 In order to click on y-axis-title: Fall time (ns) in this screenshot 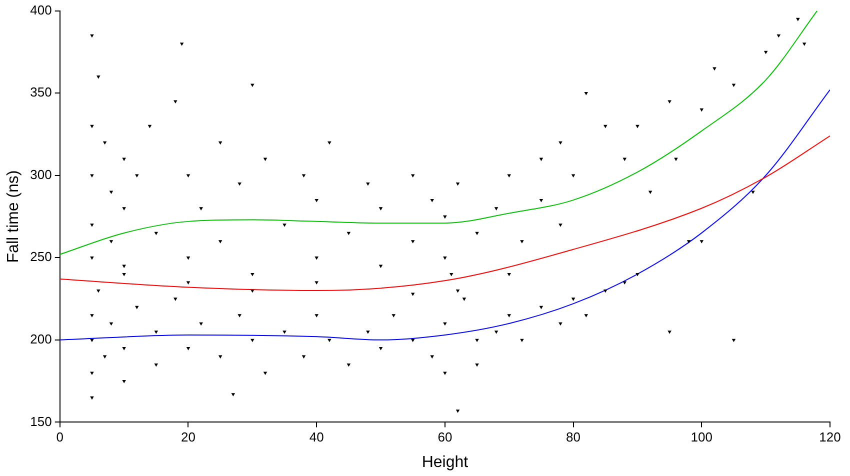, I will do `click(13, 216)`.